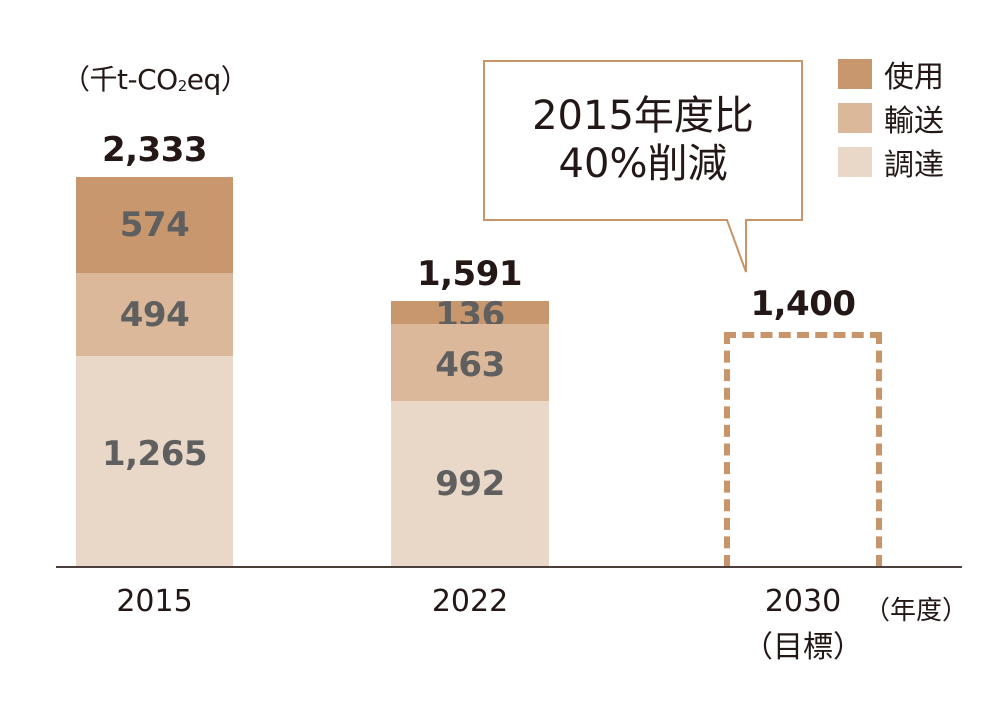 This screenshot has height=717, width=1000. I want to click on legend-swatch-use, so click(855, 74).